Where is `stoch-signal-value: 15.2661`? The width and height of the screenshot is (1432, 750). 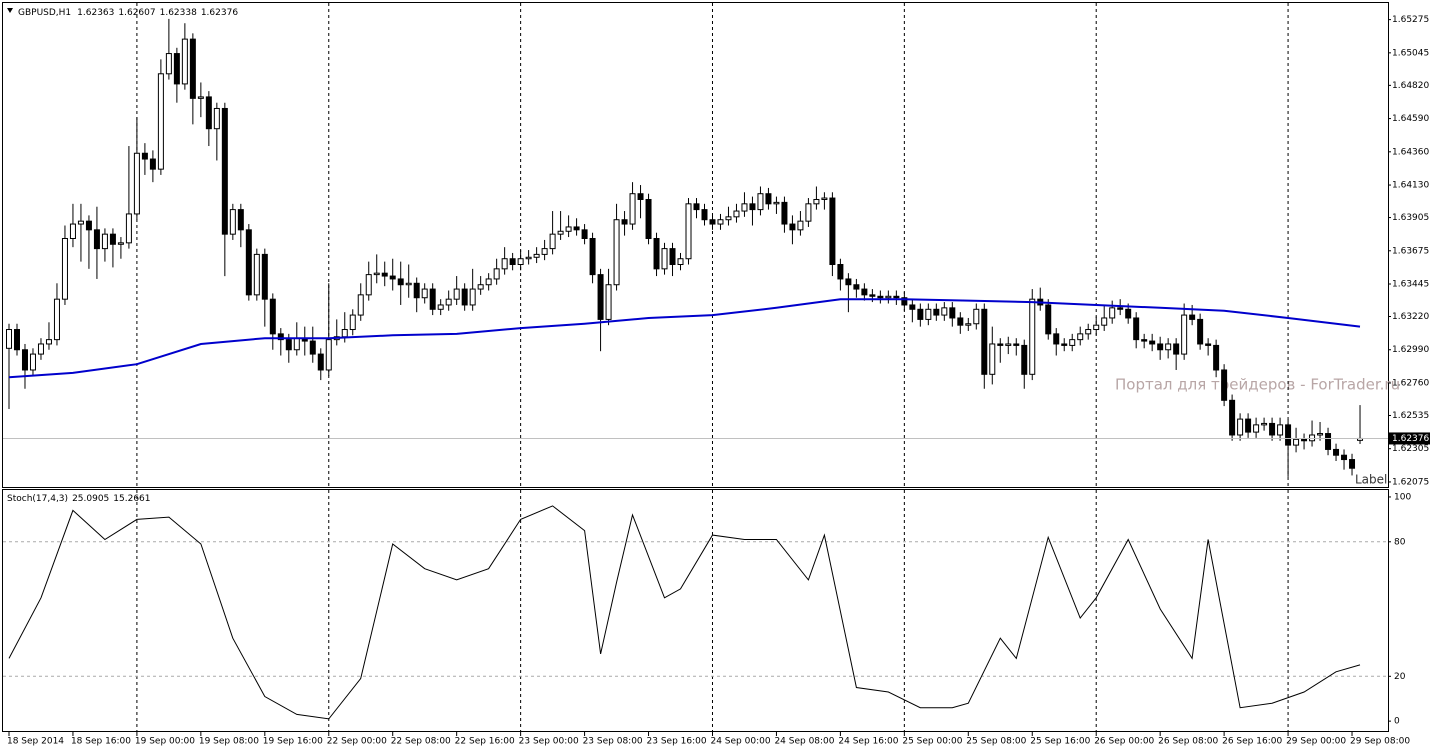
stoch-signal-value: 15.2661 is located at coordinates (131, 499).